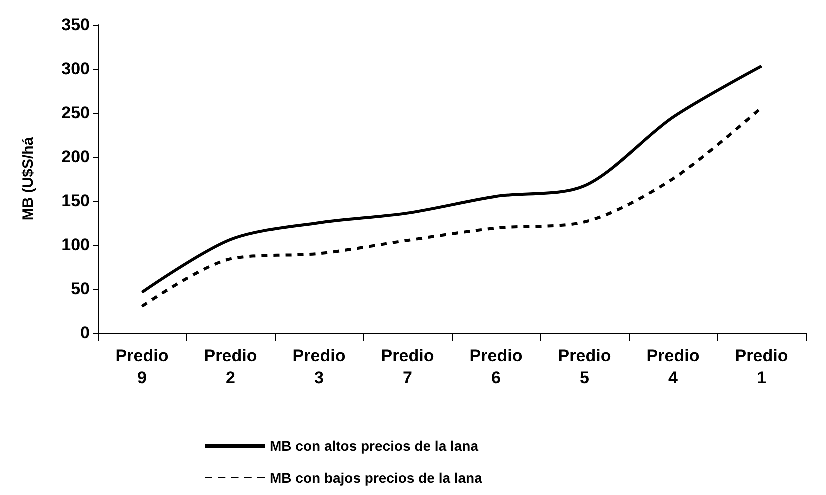 The width and height of the screenshot is (826, 495). Describe the element at coordinates (76, 25) in the screenshot. I see `y-tick-label: 350` at that location.